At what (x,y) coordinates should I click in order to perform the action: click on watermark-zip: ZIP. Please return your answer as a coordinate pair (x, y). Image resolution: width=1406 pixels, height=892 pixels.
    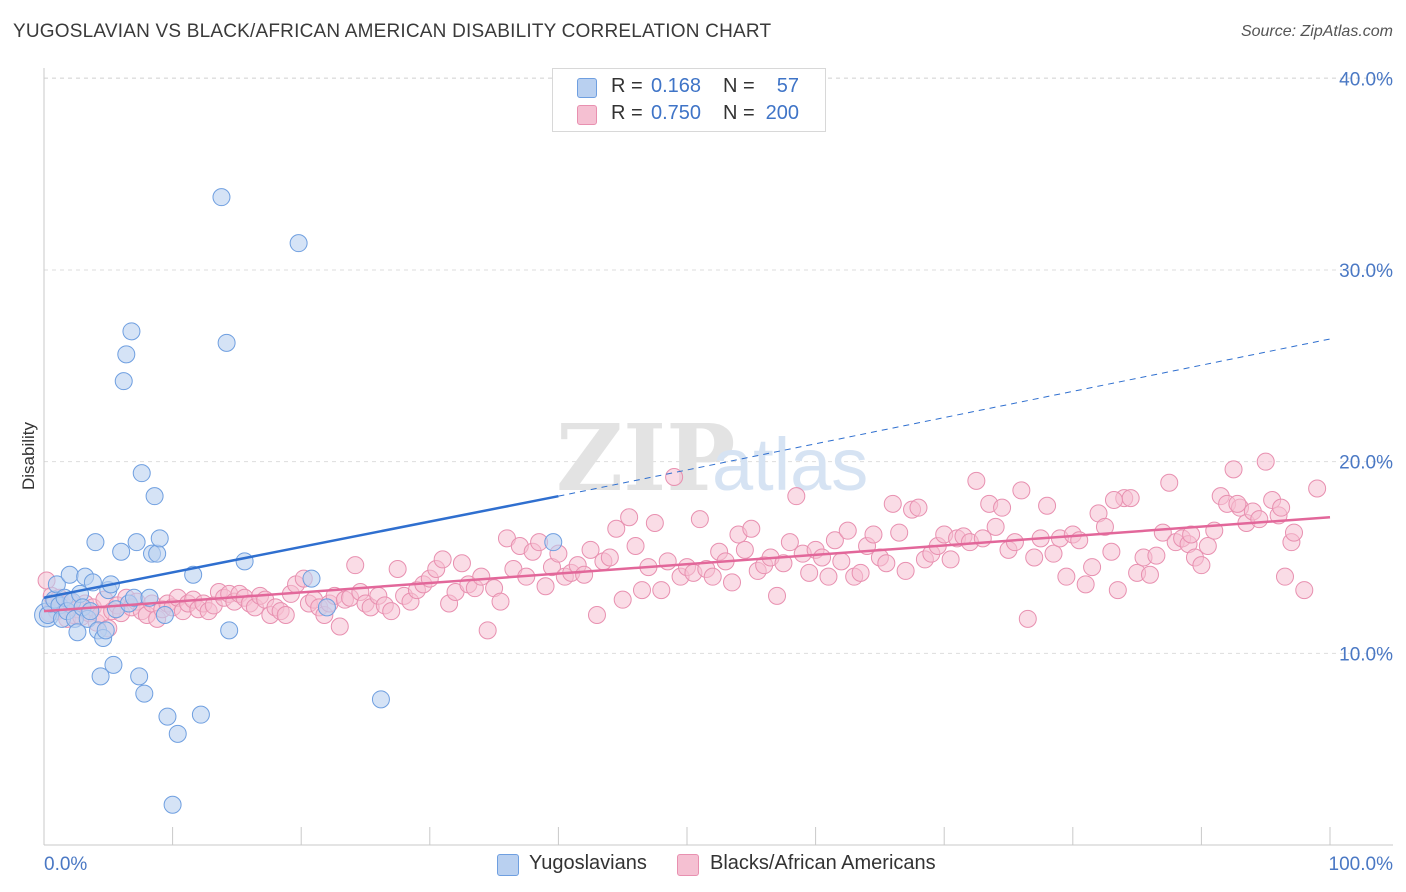
    Looking at the image, I should click on (645, 458).